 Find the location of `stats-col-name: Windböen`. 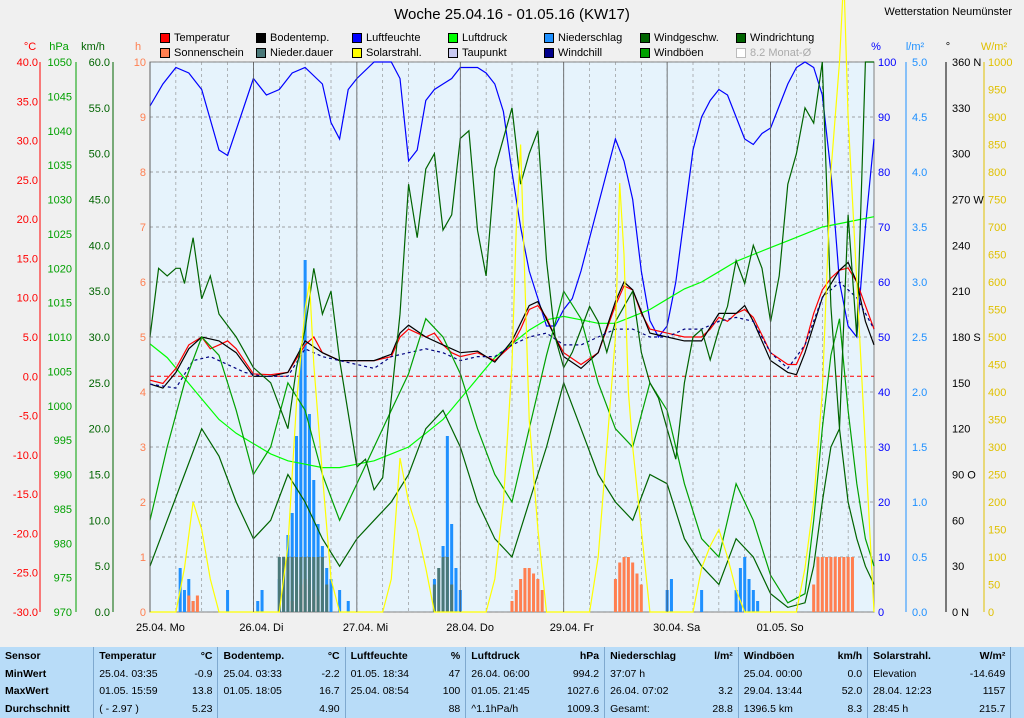

stats-col-name: Windböen is located at coordinates (781, 656).